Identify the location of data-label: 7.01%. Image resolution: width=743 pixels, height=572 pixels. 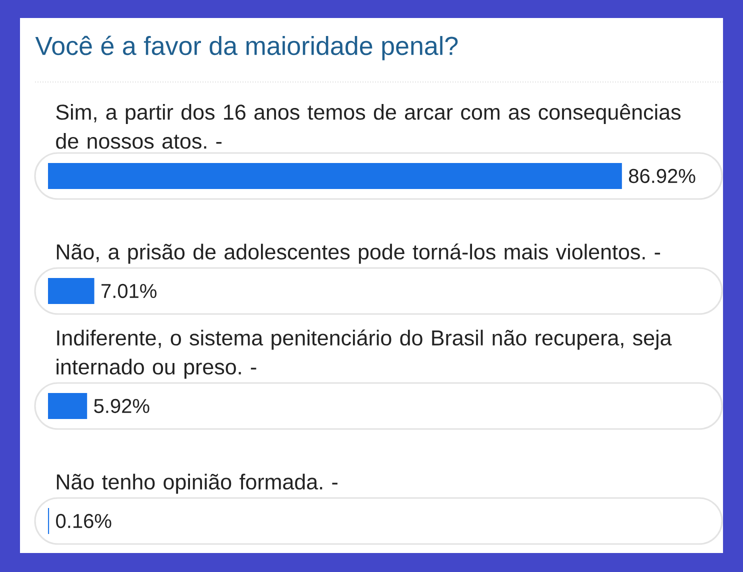
(129, 291).